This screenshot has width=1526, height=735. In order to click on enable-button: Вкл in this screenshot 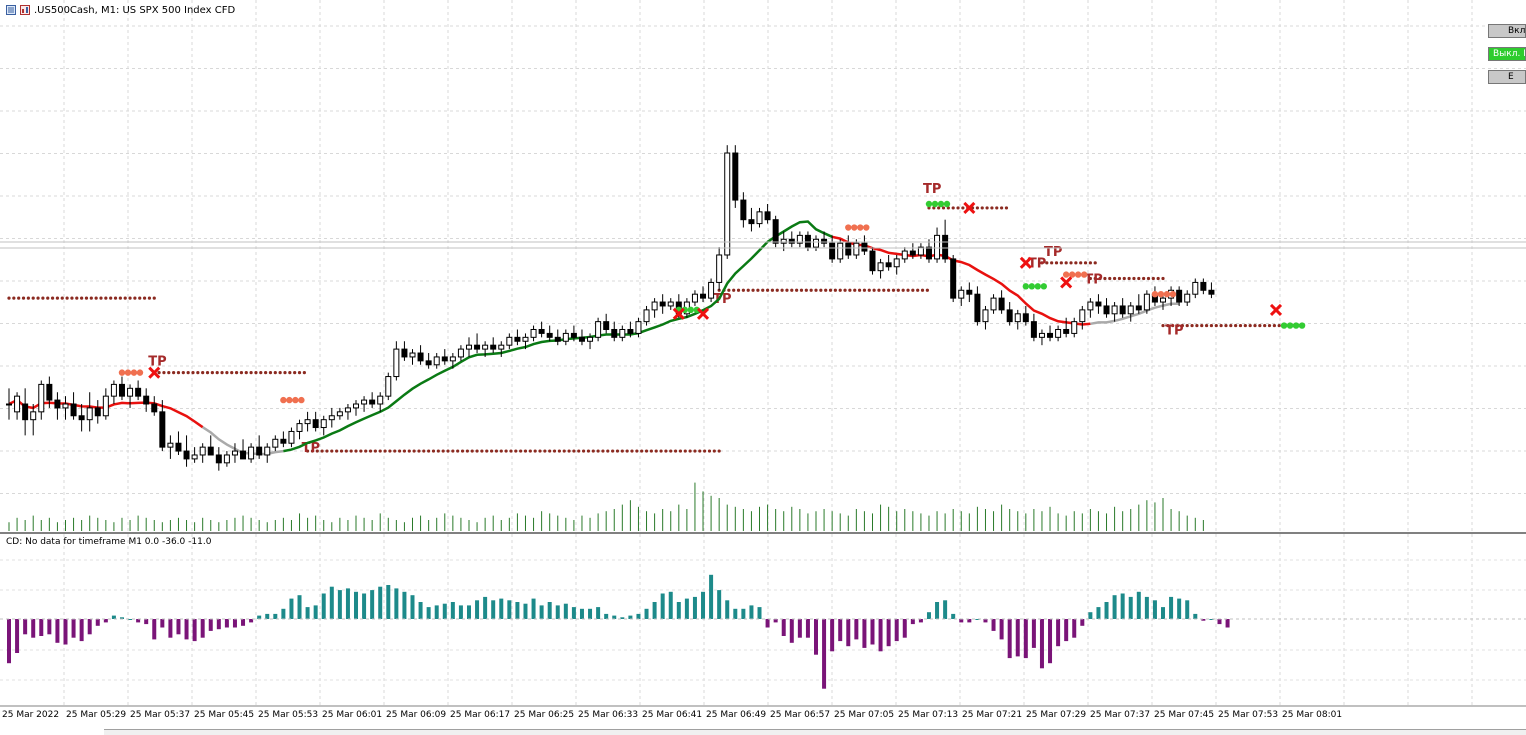, I will do `click(1507, 31)`.